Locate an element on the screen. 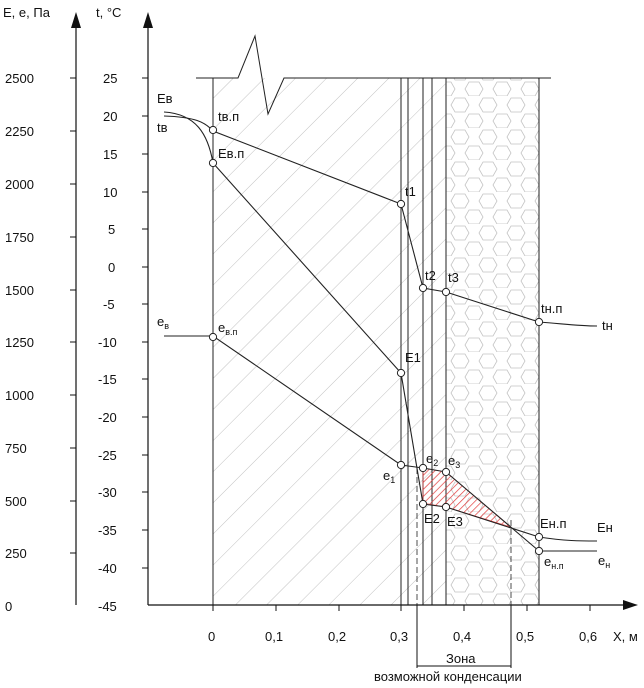  label-t1: t1 is located at coordinates (410, 191).